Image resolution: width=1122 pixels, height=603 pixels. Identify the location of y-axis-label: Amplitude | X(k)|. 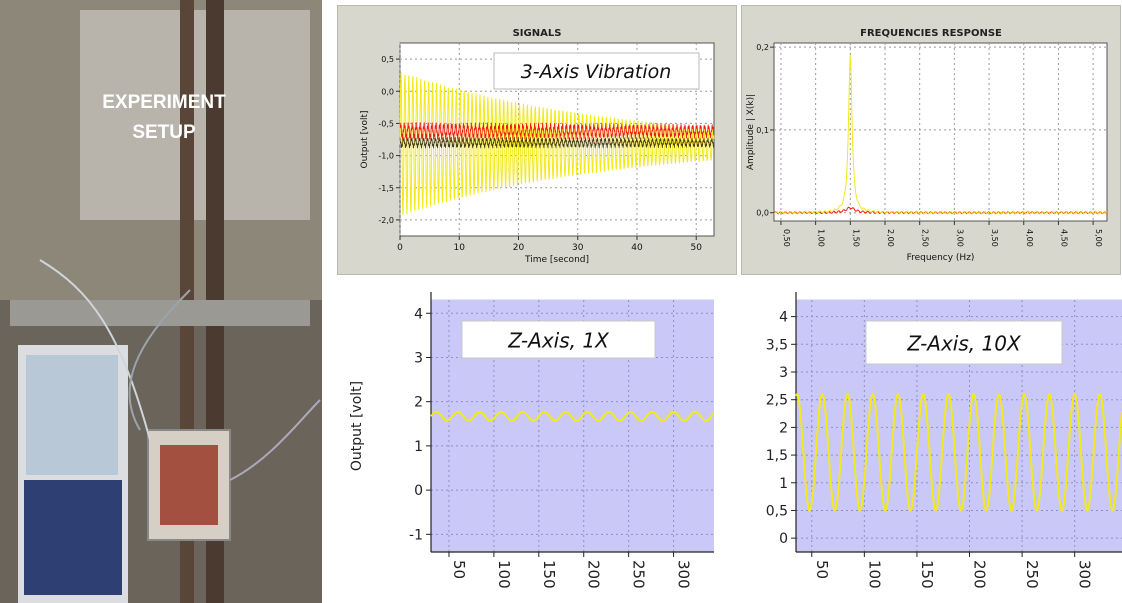
(751, 132).